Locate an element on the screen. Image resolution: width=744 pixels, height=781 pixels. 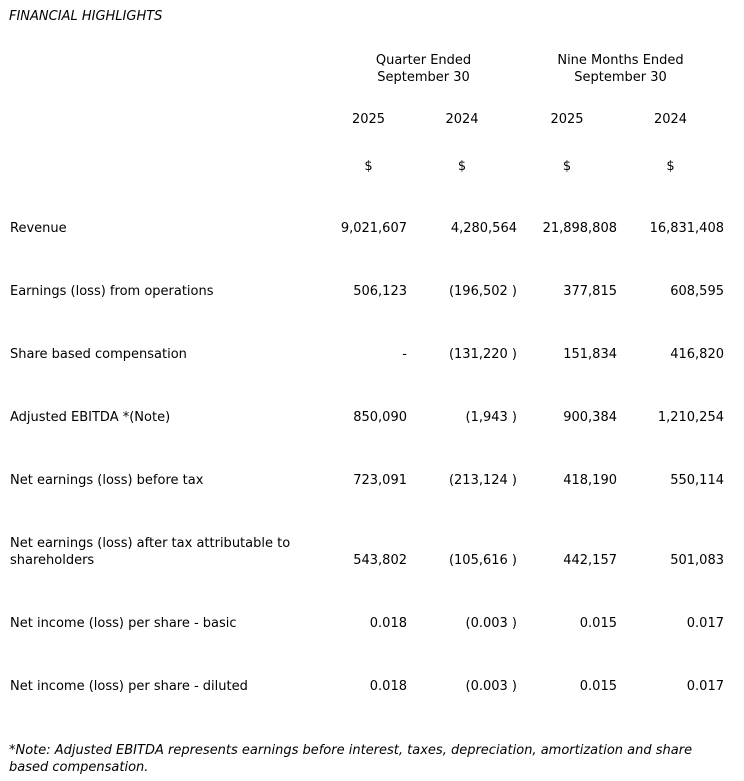
cell-value: 723,091 is located at coordinates (380, 480).